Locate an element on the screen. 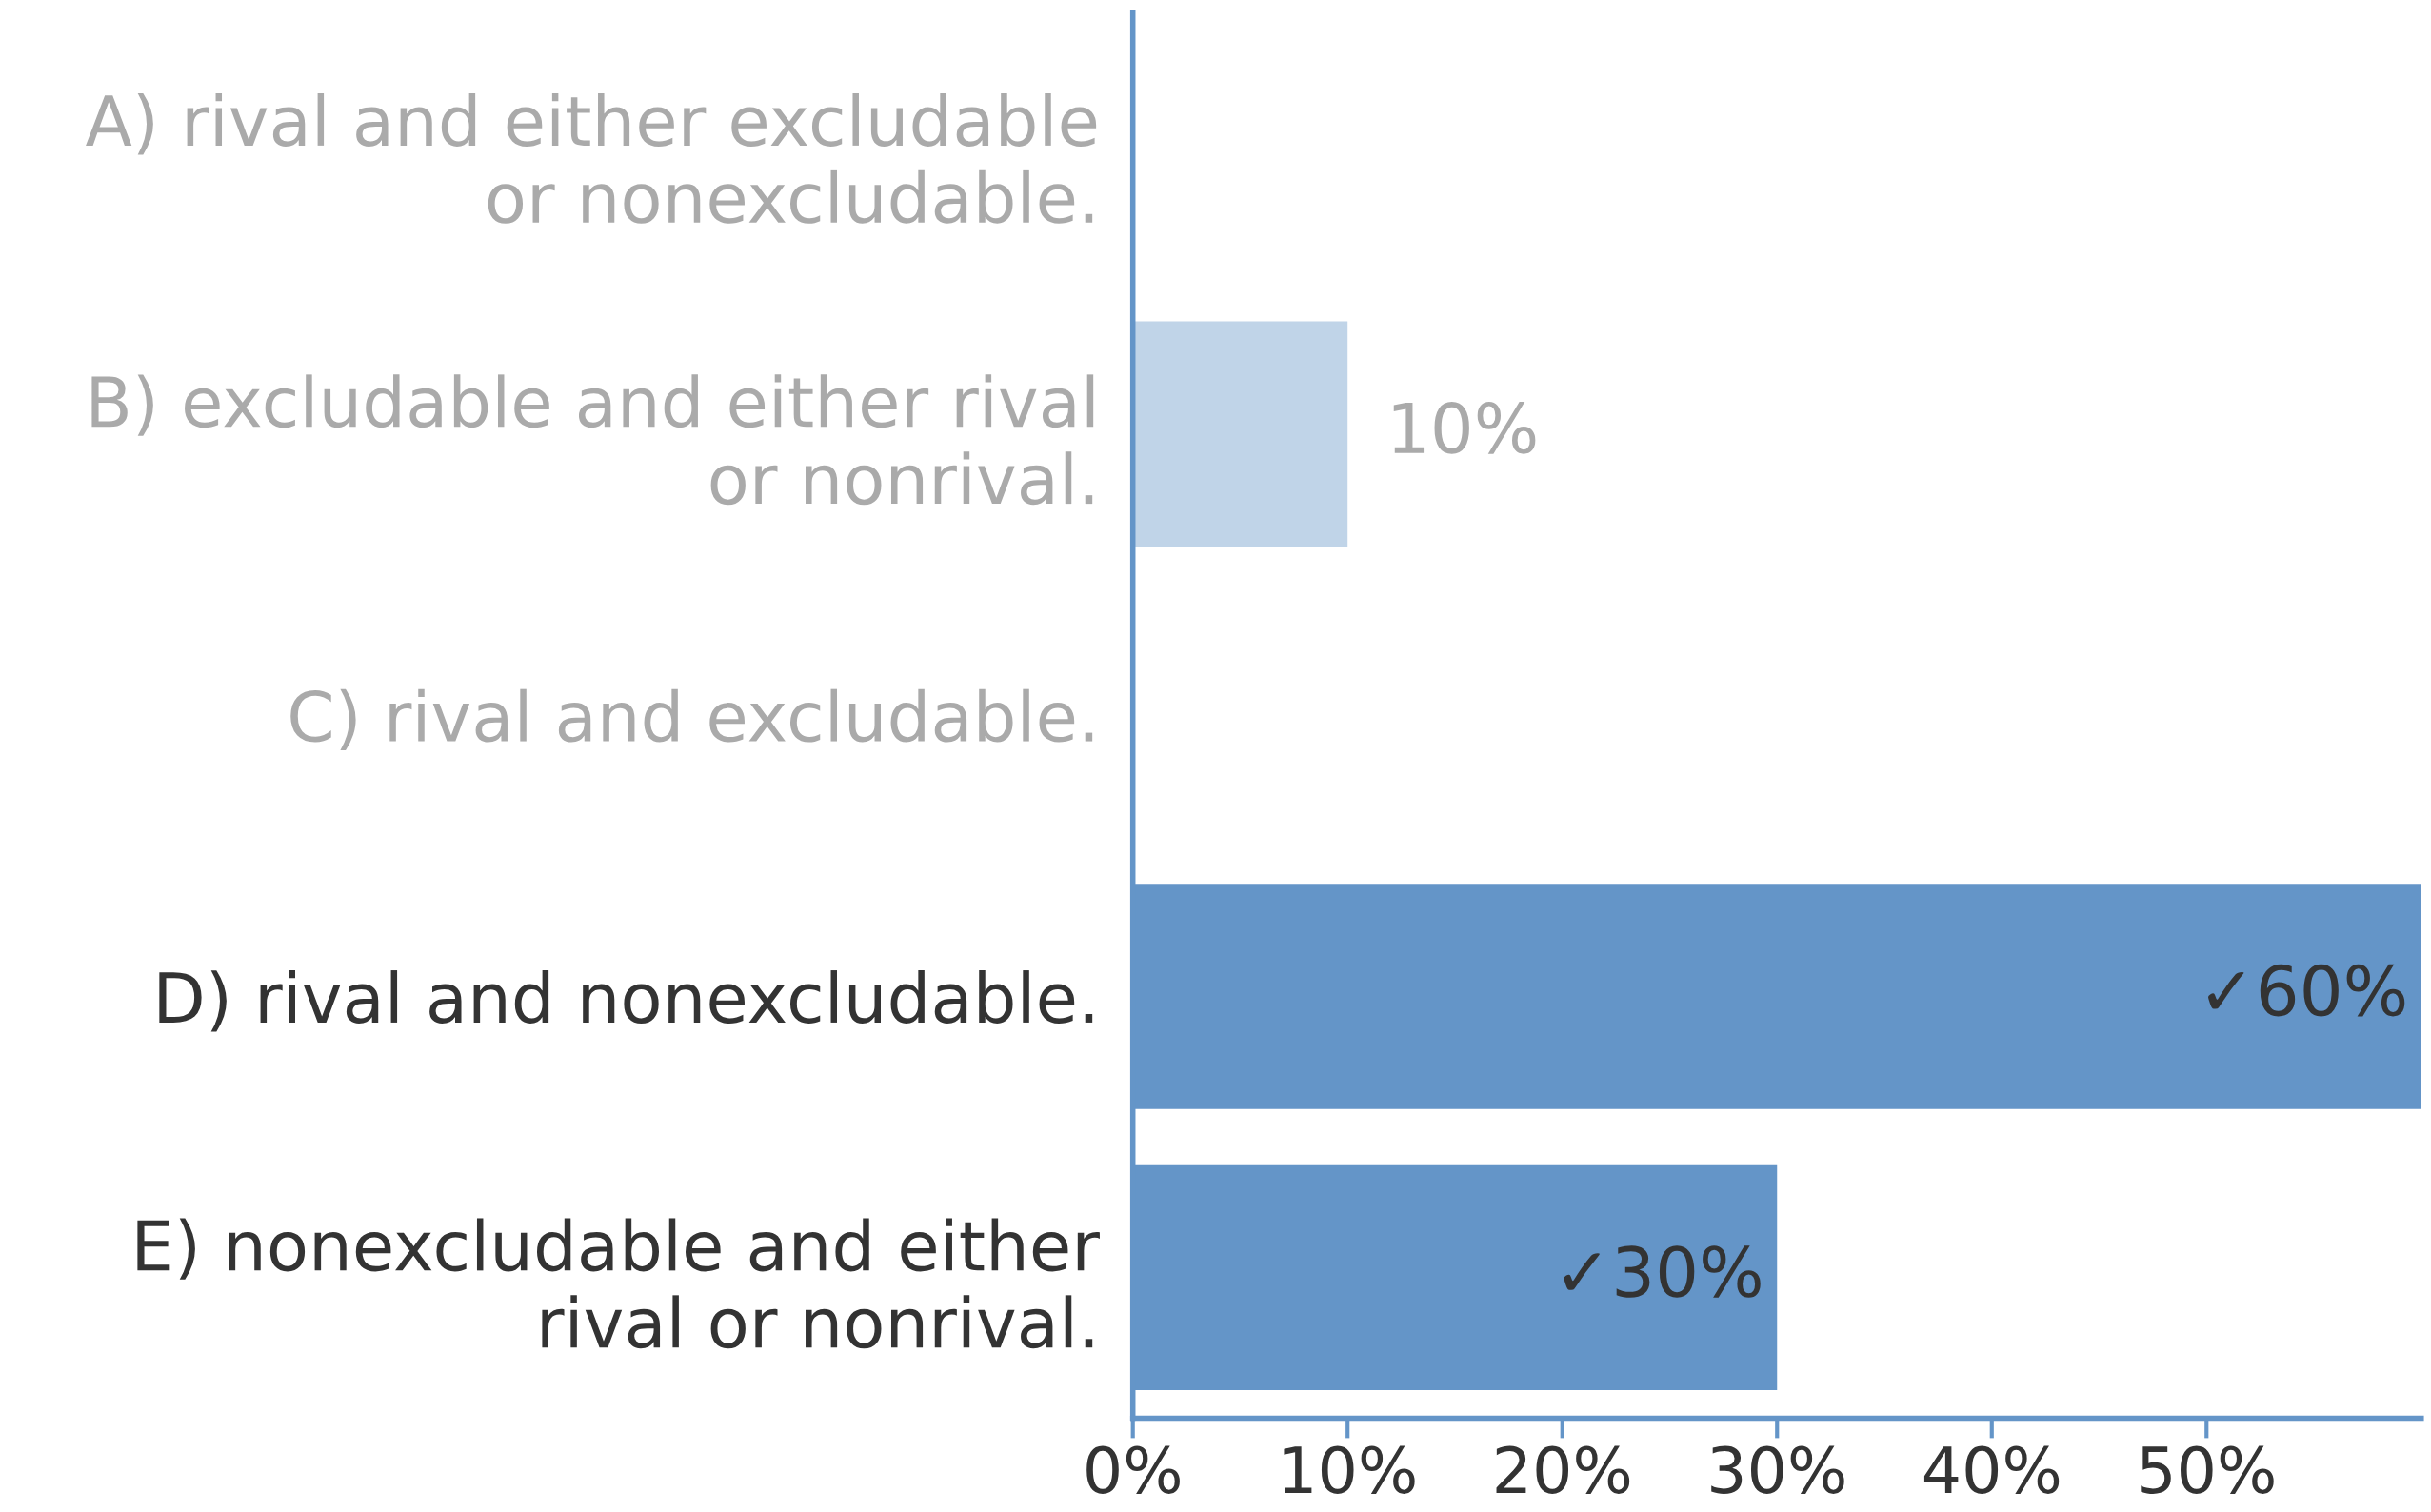  y-tick-label: C) rival and excludable. is located at coordinates (692, 719).